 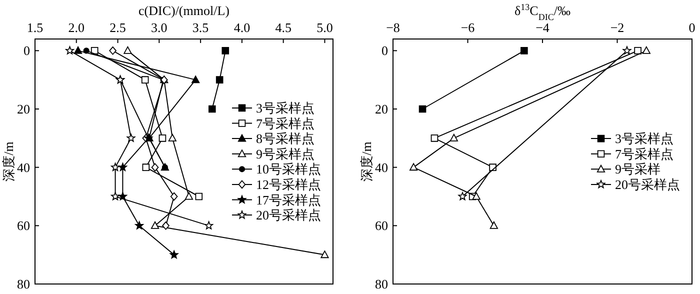 I want to click on x-tick-label: 4.0, so click(x=242, y=27).